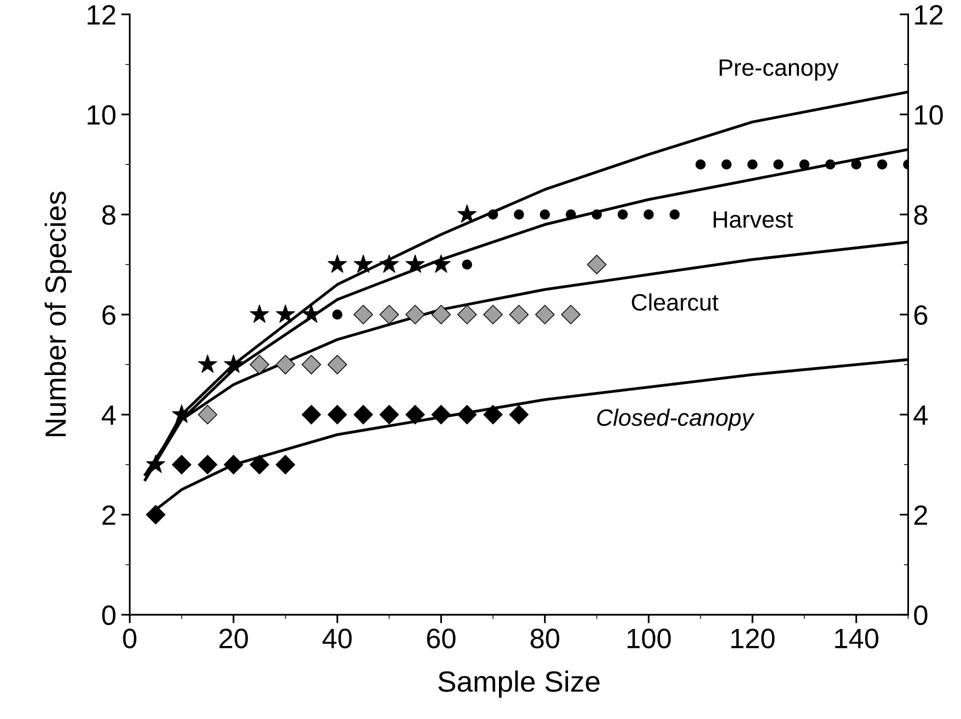 The image size is (961, 719). Describe the element at coordinates (921, 615) in the screenshot. I see `y2-tick-label: 0` at that location.